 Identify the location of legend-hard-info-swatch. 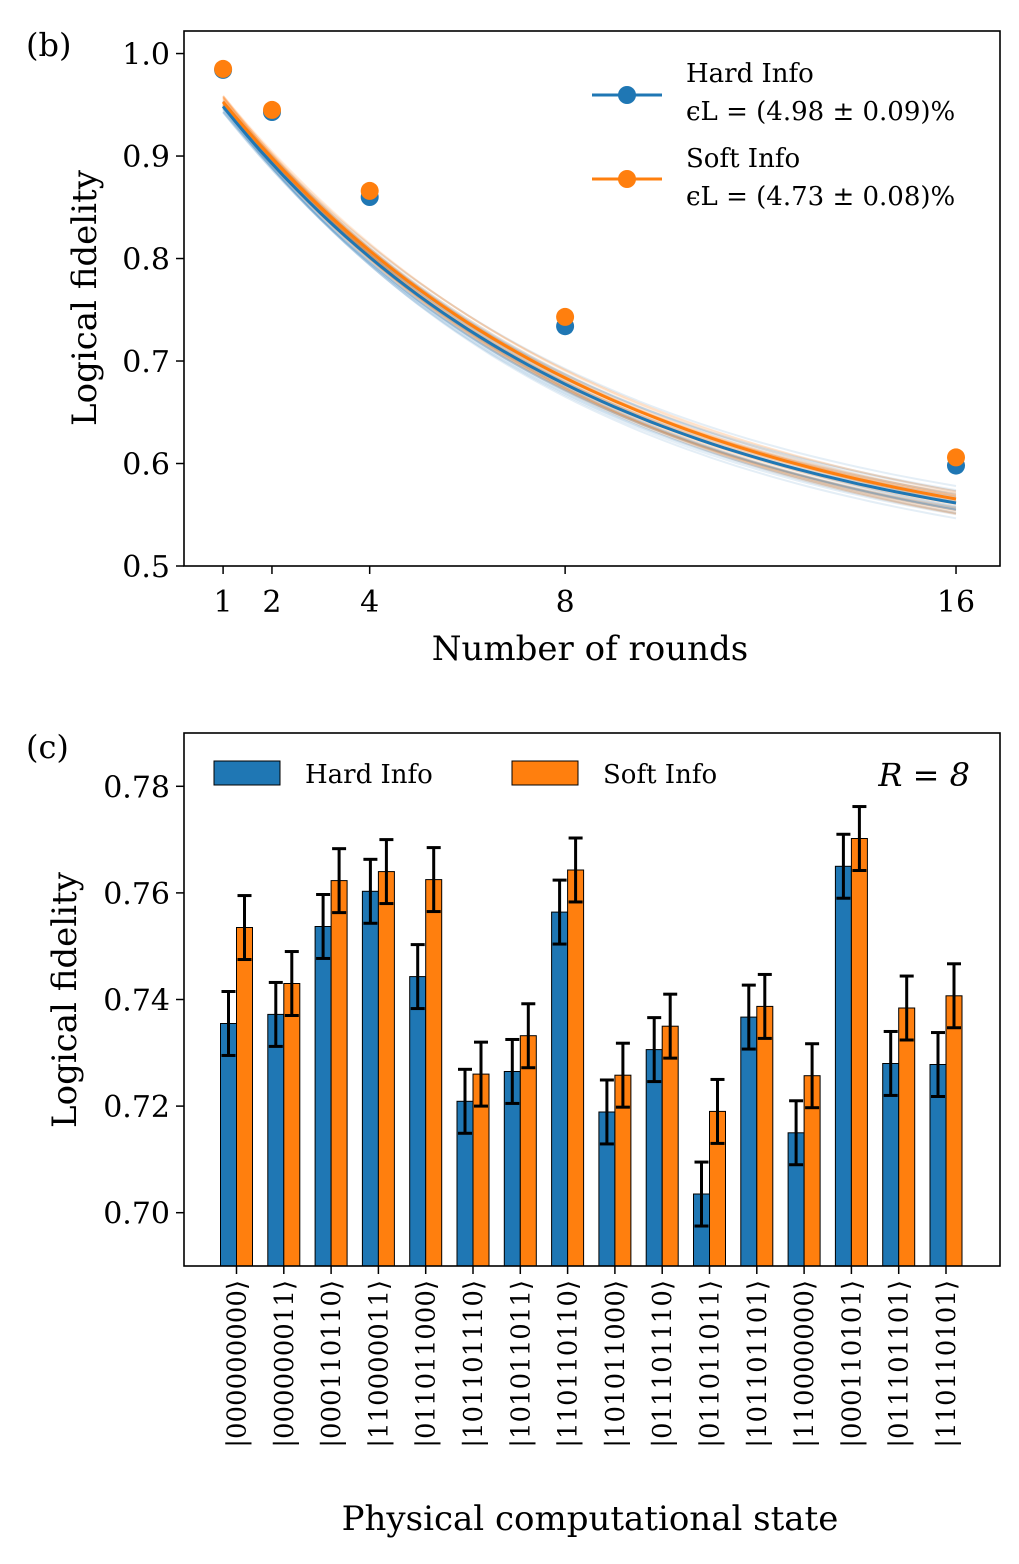
(247, 773).